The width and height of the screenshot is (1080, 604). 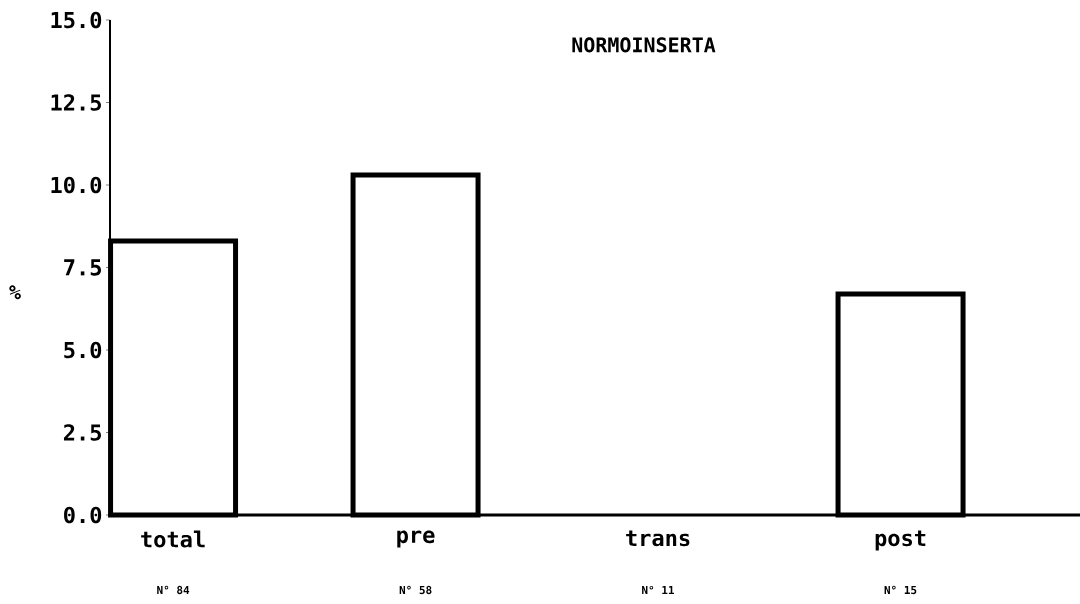 I want to click on y-tick-label: 12.5, so click(x=76, y=102).